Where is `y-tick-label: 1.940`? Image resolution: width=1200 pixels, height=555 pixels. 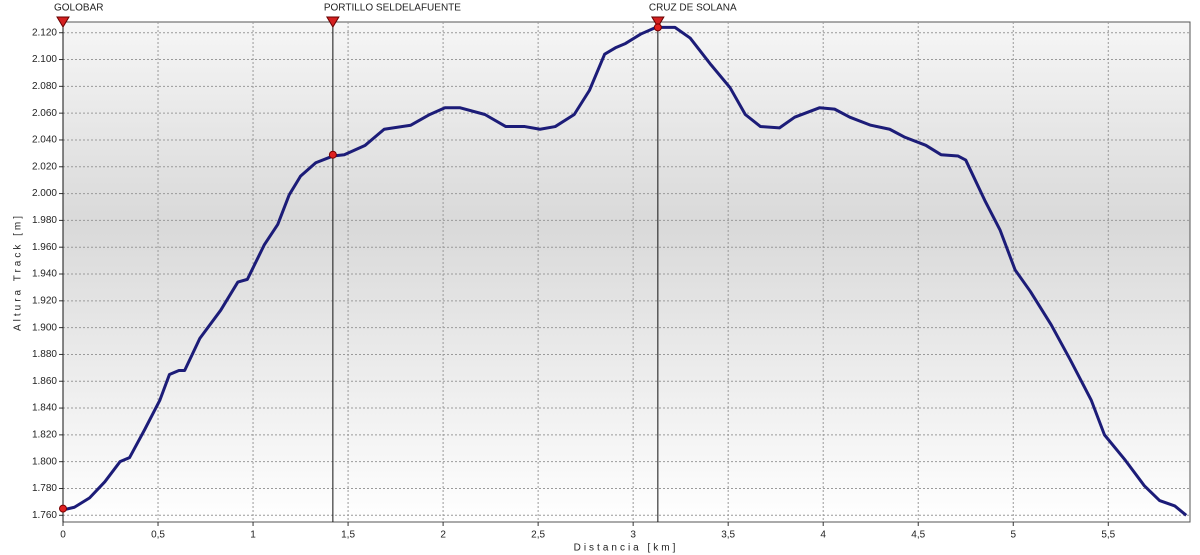 y-tick-label: 1.940 is located at coordinates (44, 274).